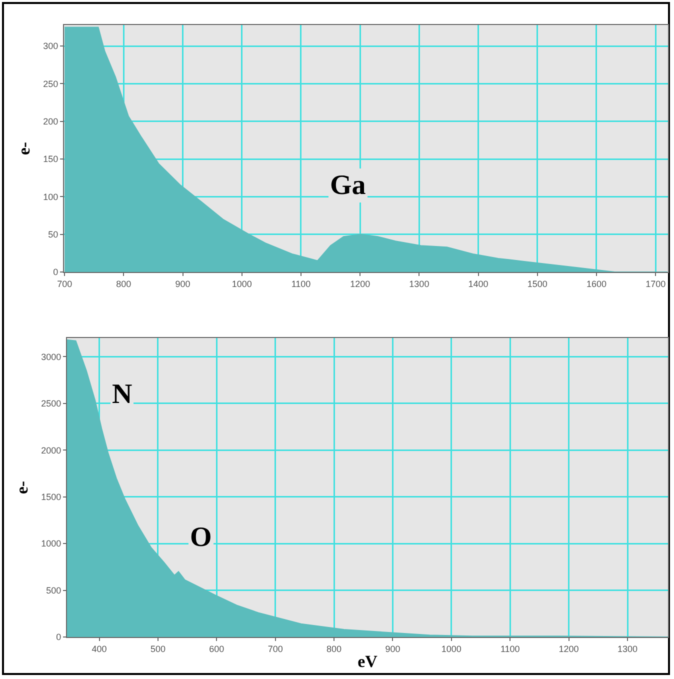 The height and width of the screenshot is (679, 674). I want to click on y-tick-label: 500, so click(54, 590).